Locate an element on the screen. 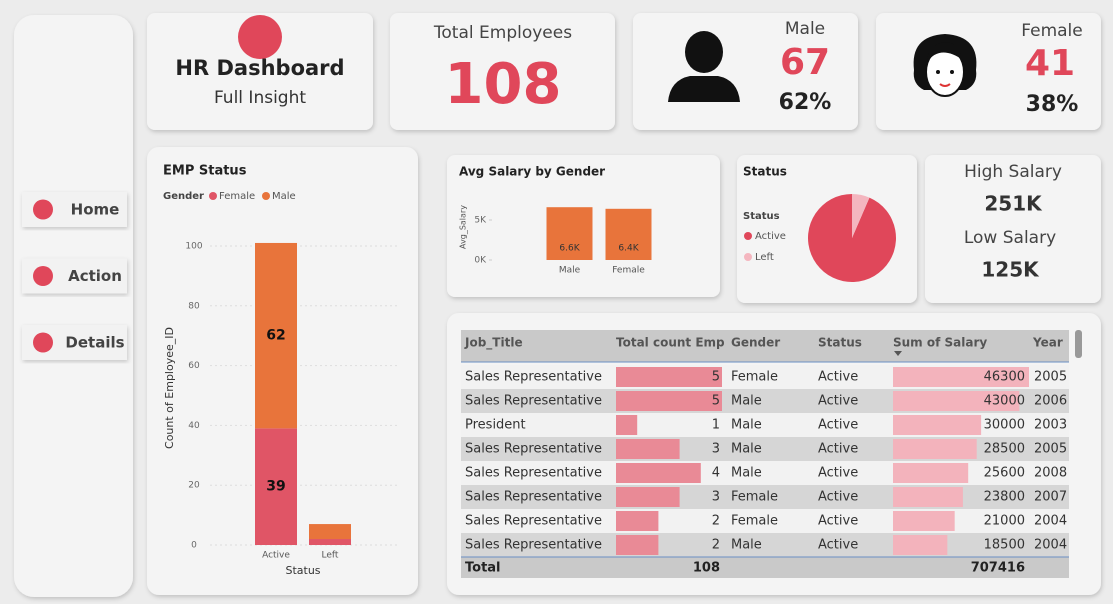  x-tick-label: Male is located at coordinates (570, 271).